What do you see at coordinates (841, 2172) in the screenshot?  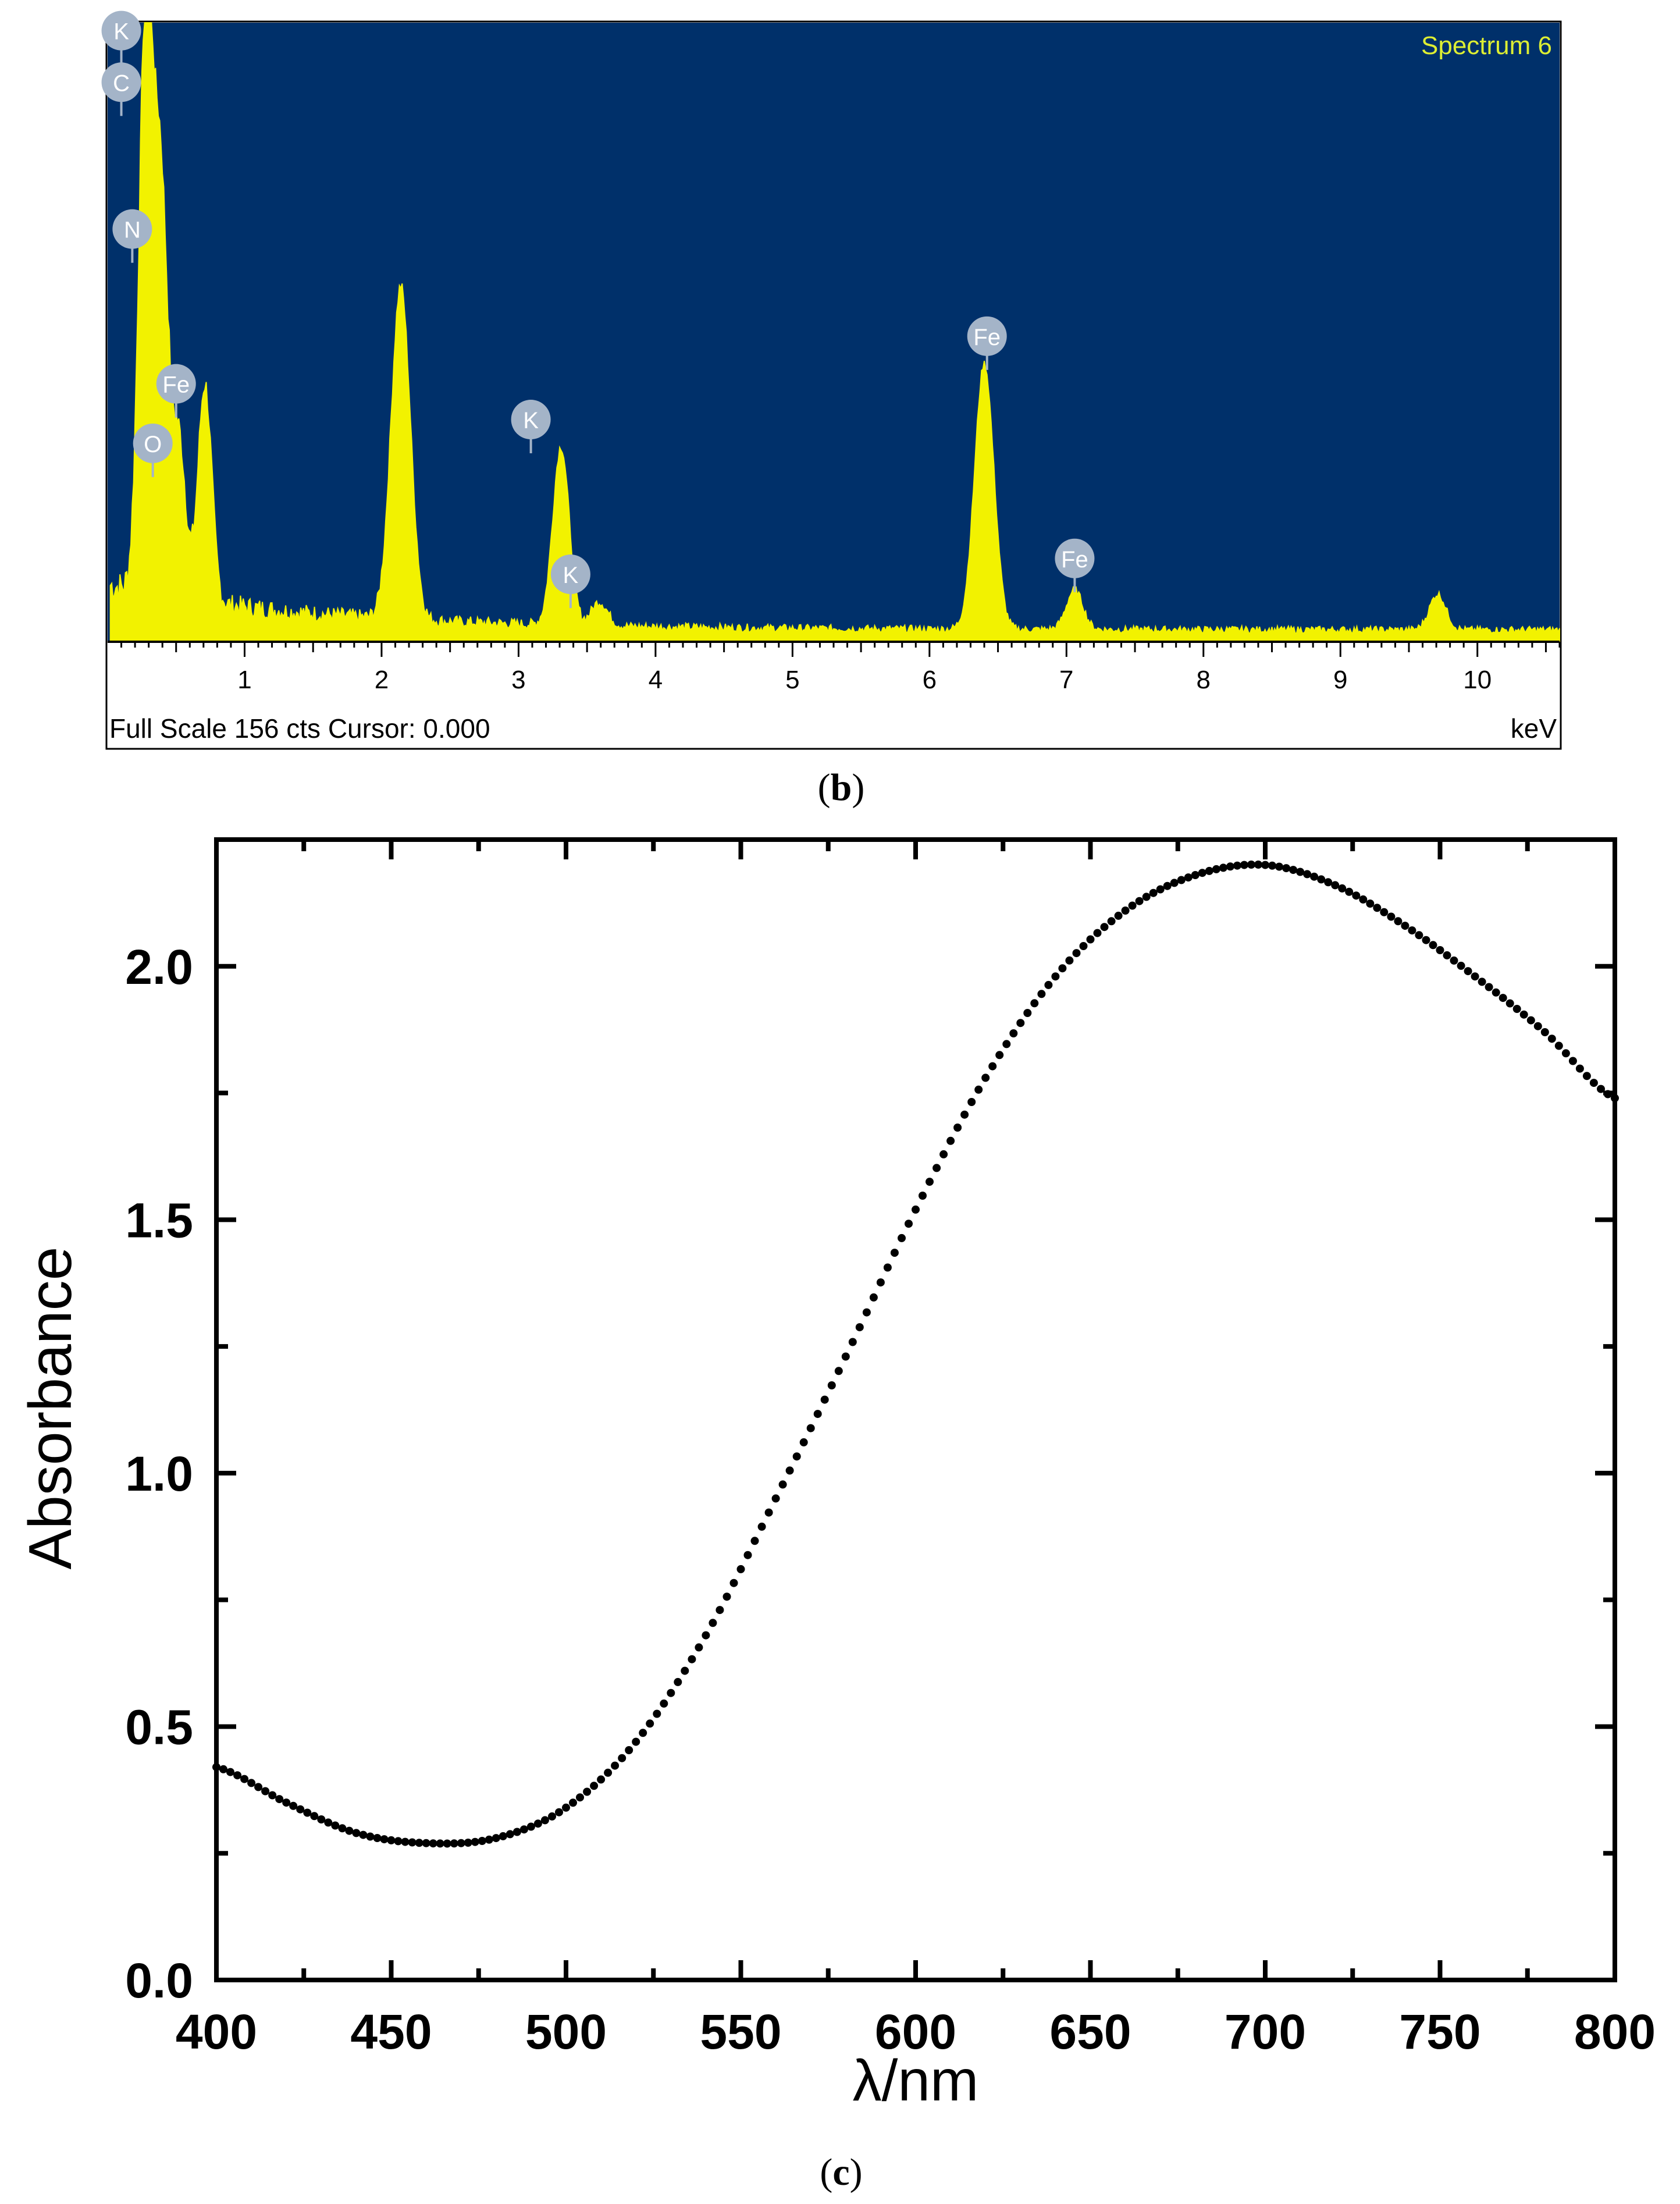 I see `panel-label-c: (c)` at bounding box center [841, 2172].